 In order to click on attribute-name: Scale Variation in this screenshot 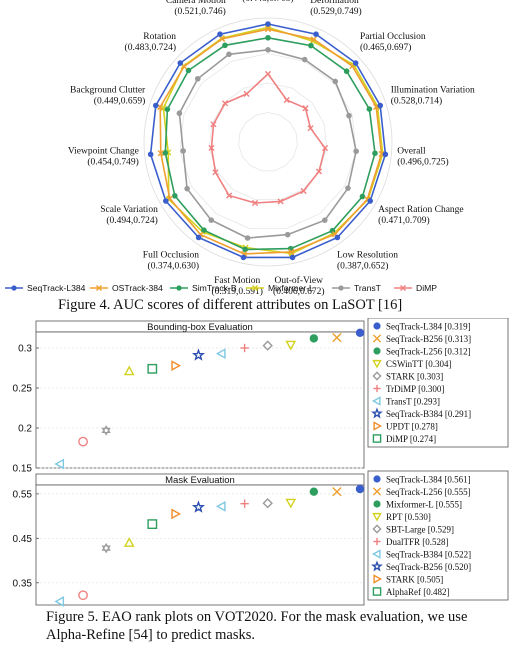, I will do `click(129, 210)`.